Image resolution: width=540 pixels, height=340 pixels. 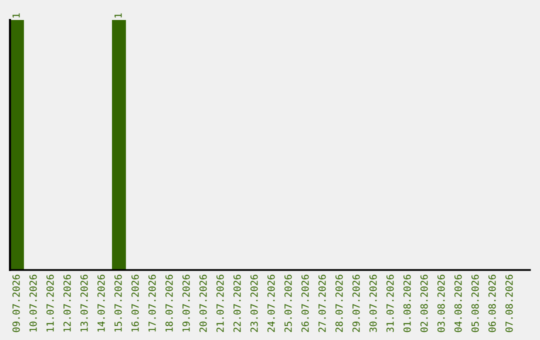 I want to click on x-tick-label: 16.07.2026, so click(x=135, y=303).